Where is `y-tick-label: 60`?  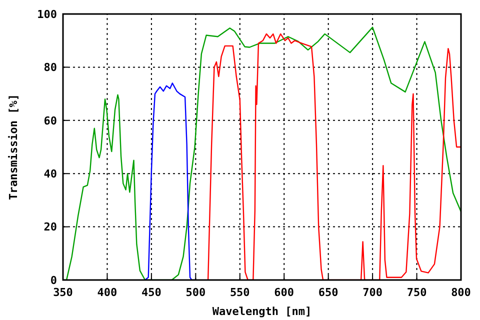
y-tick-label: 60 is located at coordinates (50, 121).